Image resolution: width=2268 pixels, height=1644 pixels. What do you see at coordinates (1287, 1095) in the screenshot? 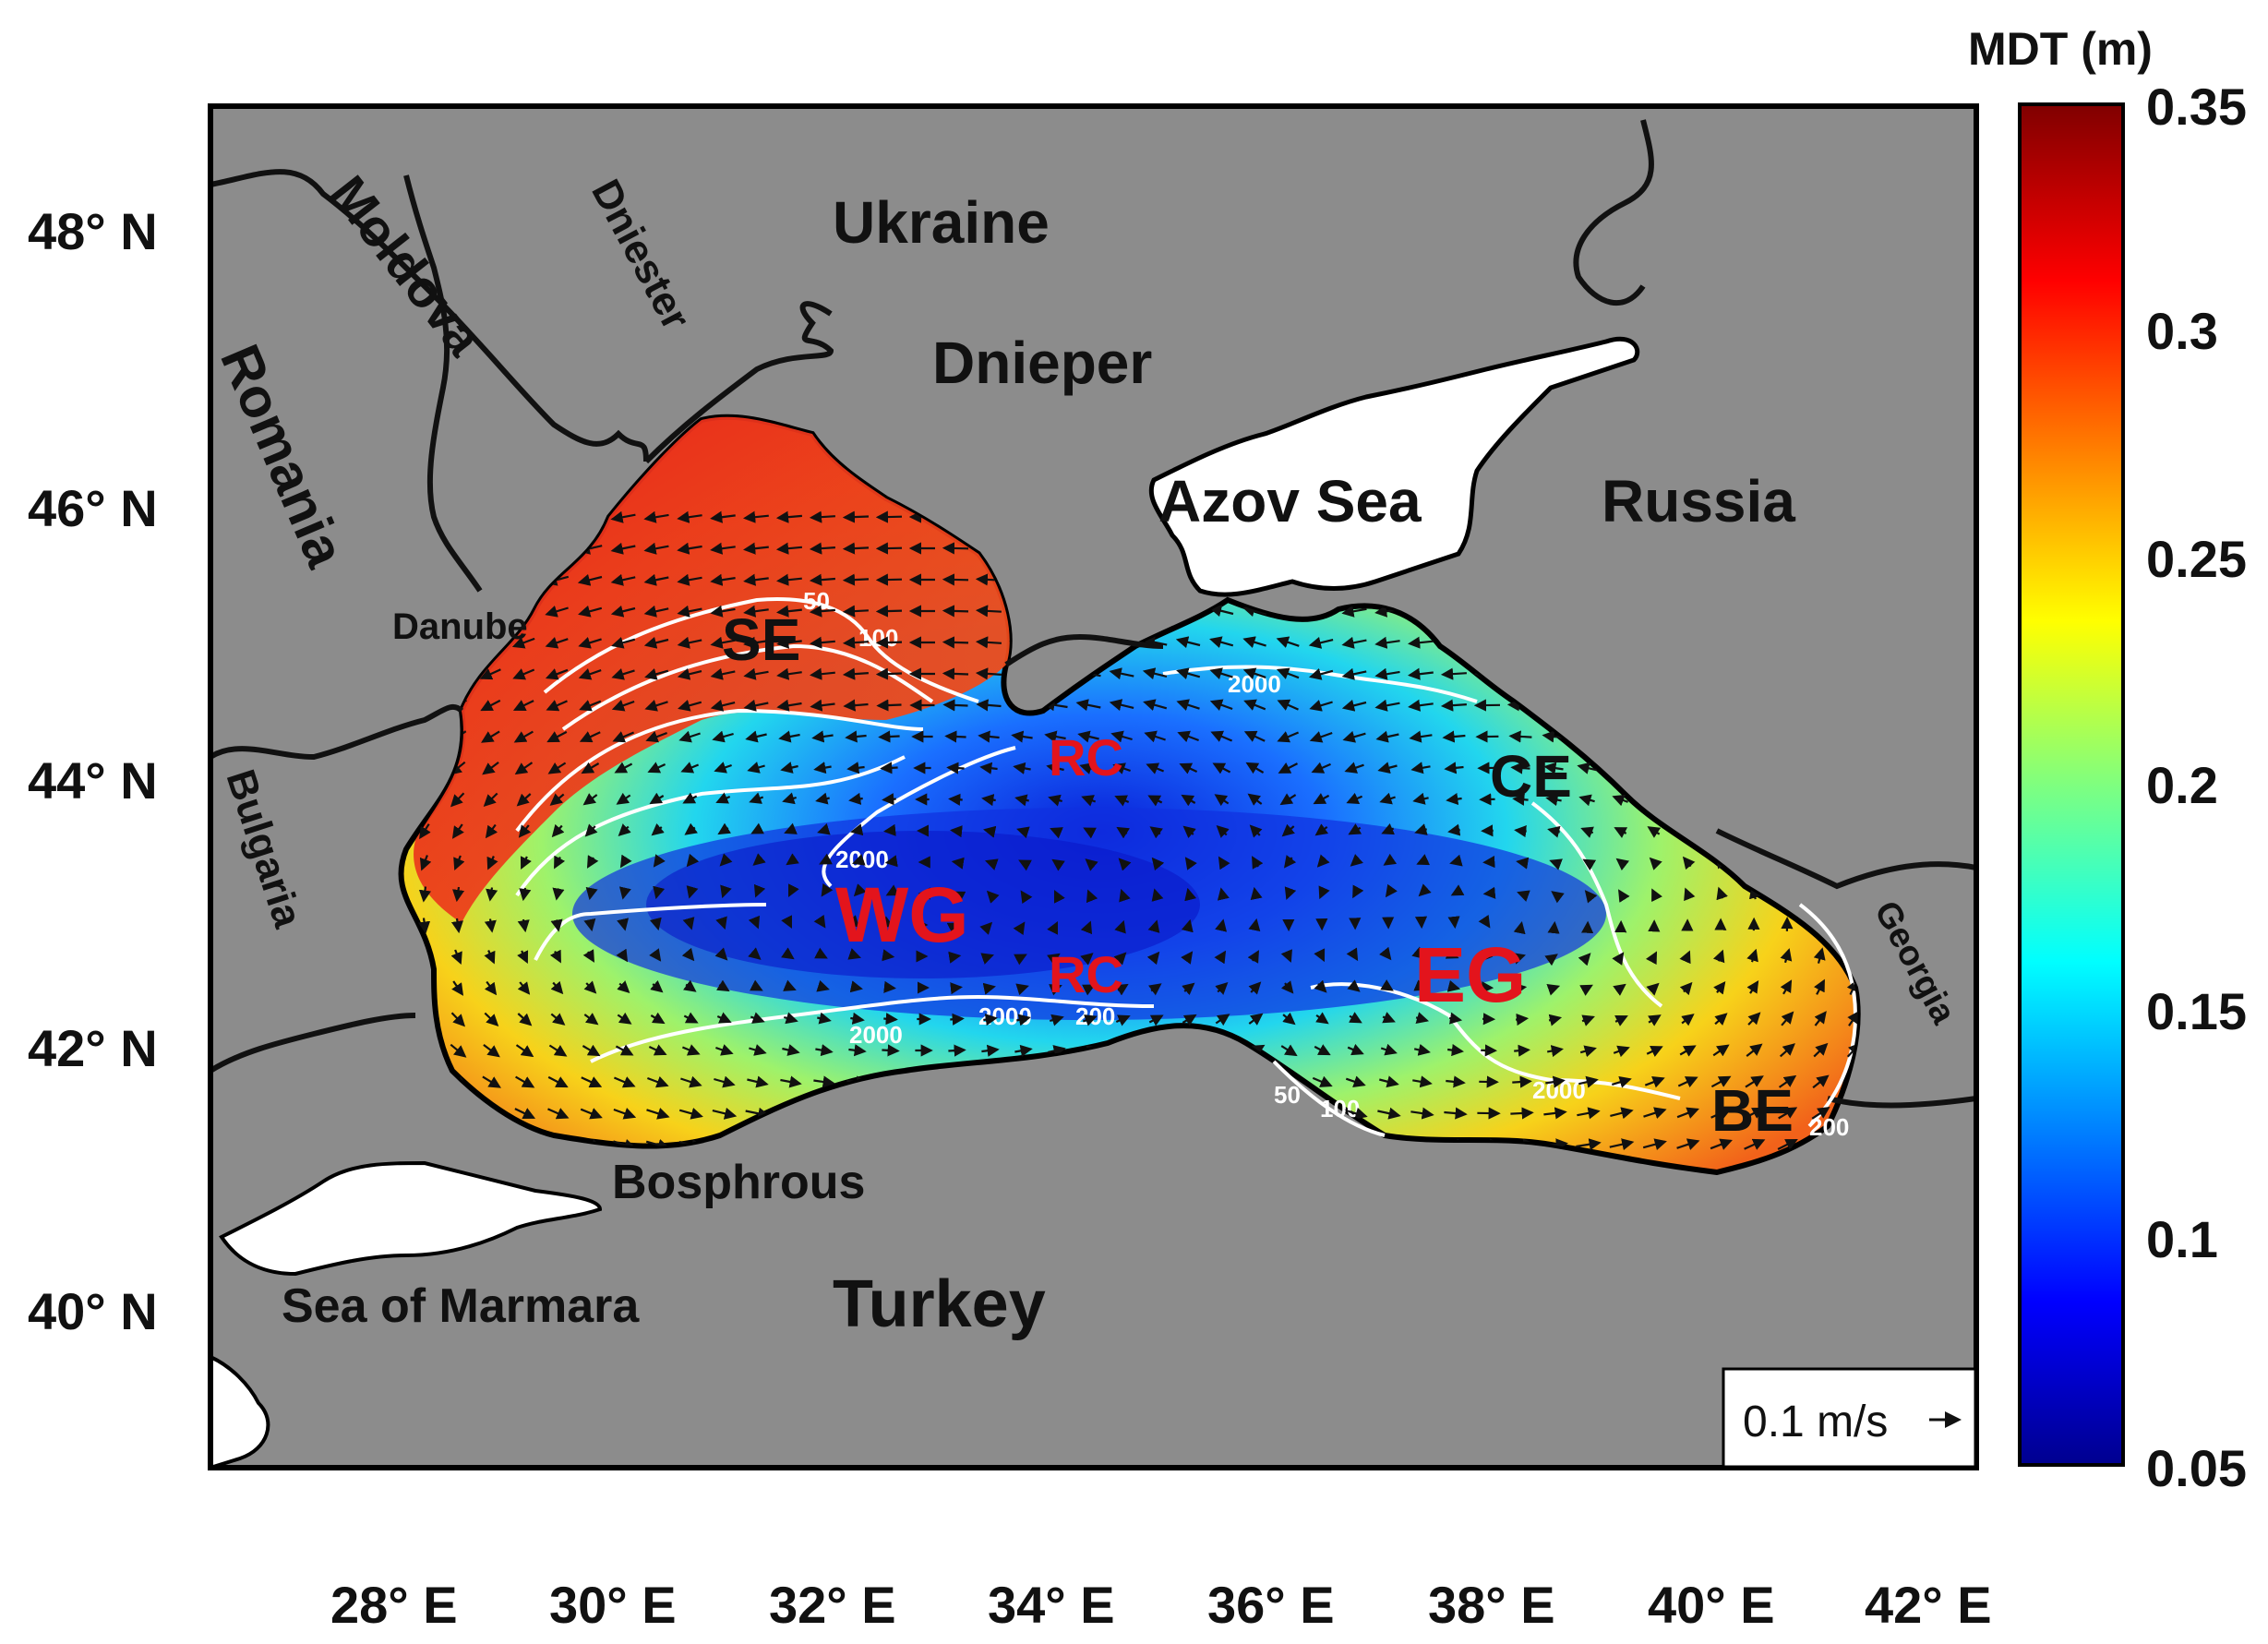
I see `contour-label: 50` at bounding box center [1287, 1095].